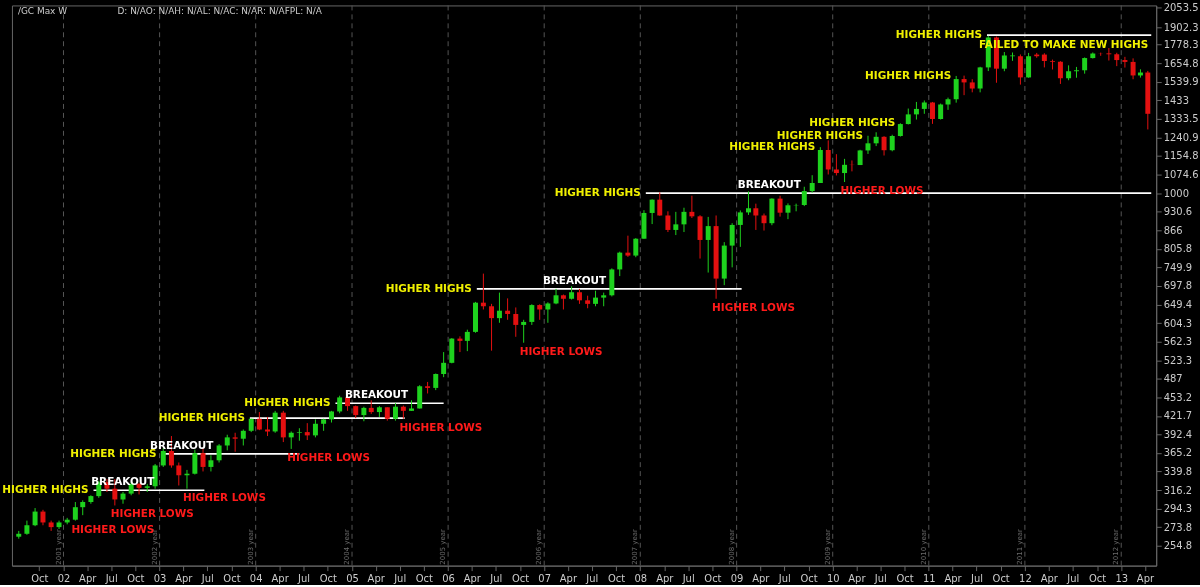 Image resolution: width=1200 pixels, height=587 pixels. Describe the element at coordinates (1173, 230) in the screenshot. I see `y-tick-label: 866` at that location.